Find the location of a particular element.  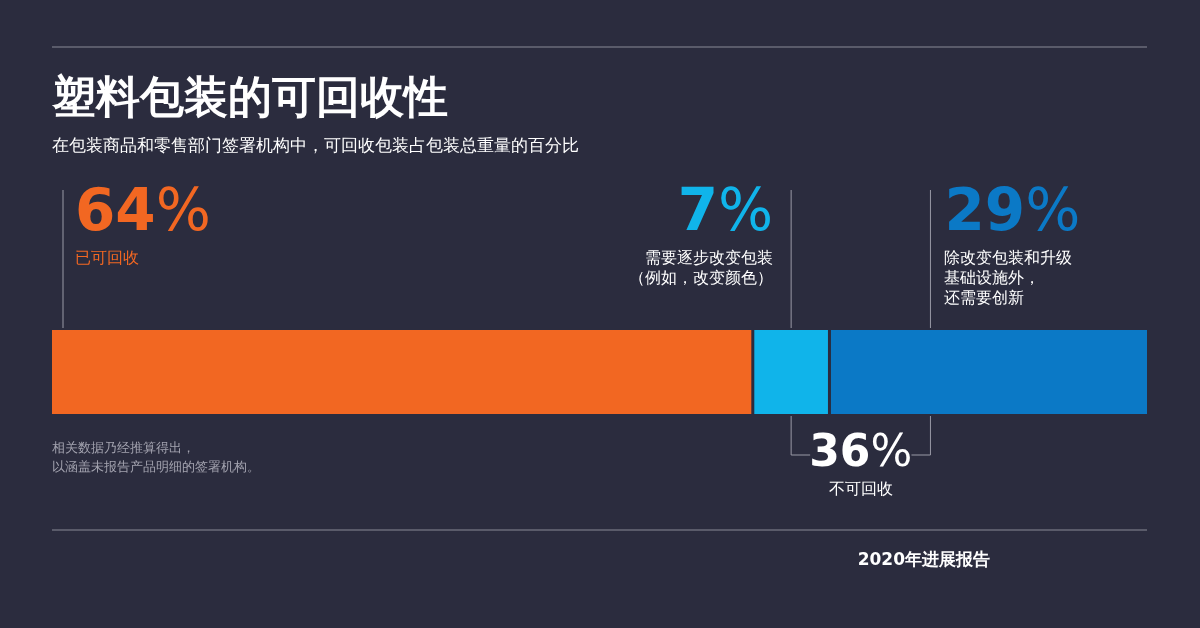

chart-subtitle: 在包装商品和零售部门签署机构中，可回收包装占包装总重量的百分比 is located at coordinates (315, 145).